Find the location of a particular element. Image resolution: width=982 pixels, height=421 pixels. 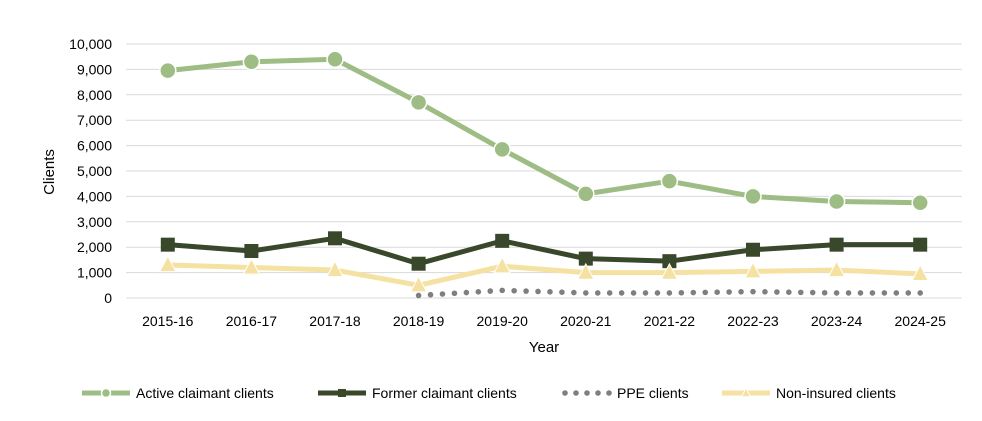

y-tick-label: 6,000 is located at coordinates (94, 146).